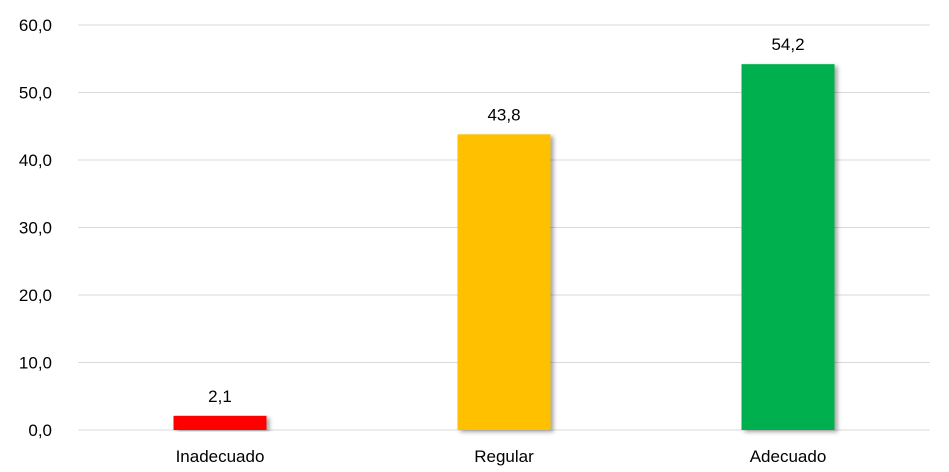 The width and height of the screenshot is (949, 472). Describe the element at coordinates (788, 247) in the screenshot. I see `bar-adecuado` at that location.